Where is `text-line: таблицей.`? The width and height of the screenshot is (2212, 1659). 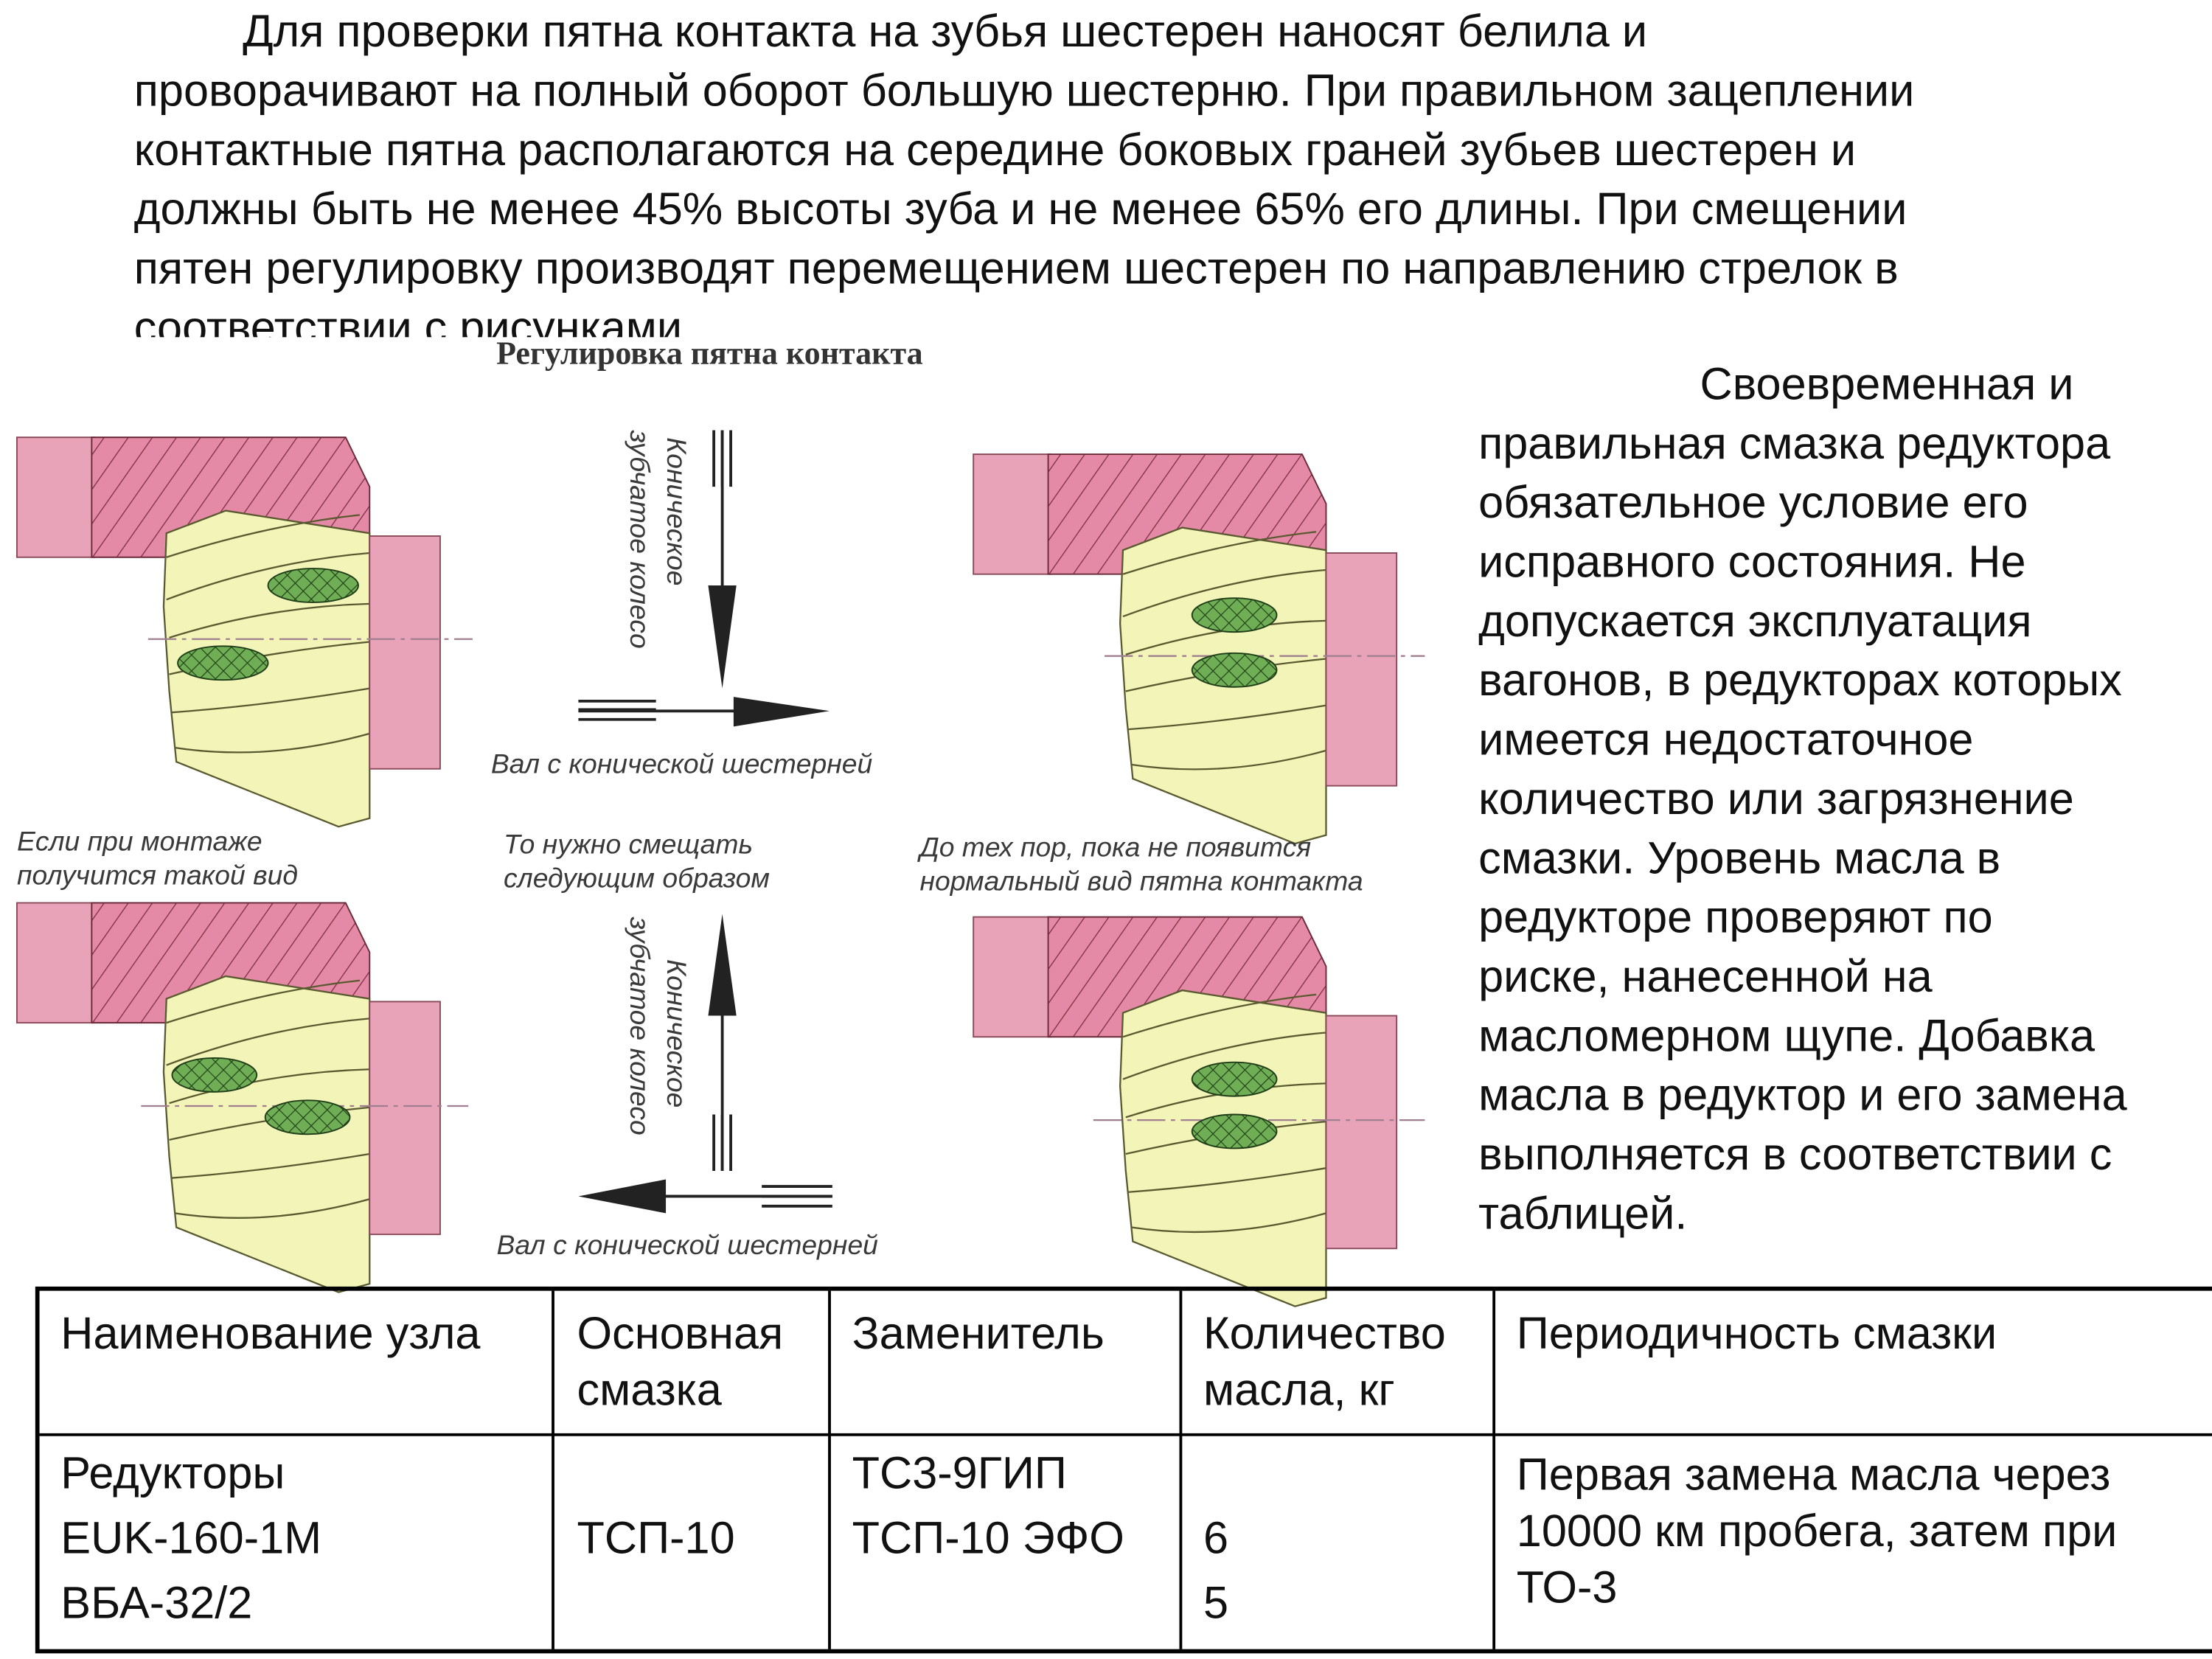 text-line: таблицей. is located at coordinates (1583, 1213).